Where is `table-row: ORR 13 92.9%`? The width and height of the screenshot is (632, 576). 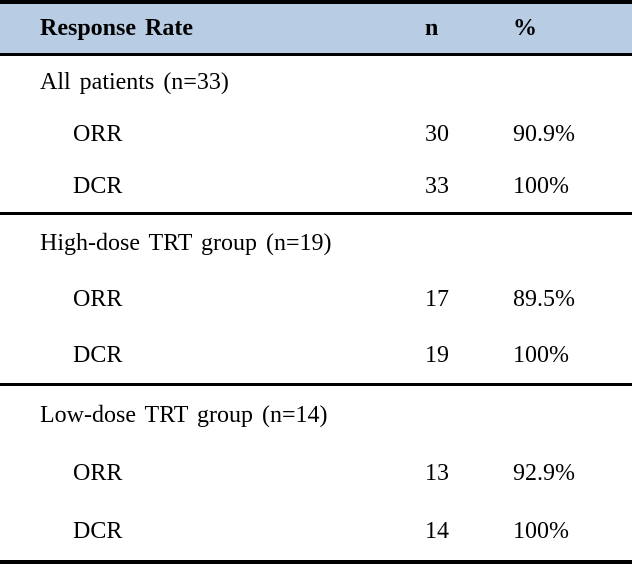
table-row: ORR 13 92.9% is located at coordinates (316, 473).